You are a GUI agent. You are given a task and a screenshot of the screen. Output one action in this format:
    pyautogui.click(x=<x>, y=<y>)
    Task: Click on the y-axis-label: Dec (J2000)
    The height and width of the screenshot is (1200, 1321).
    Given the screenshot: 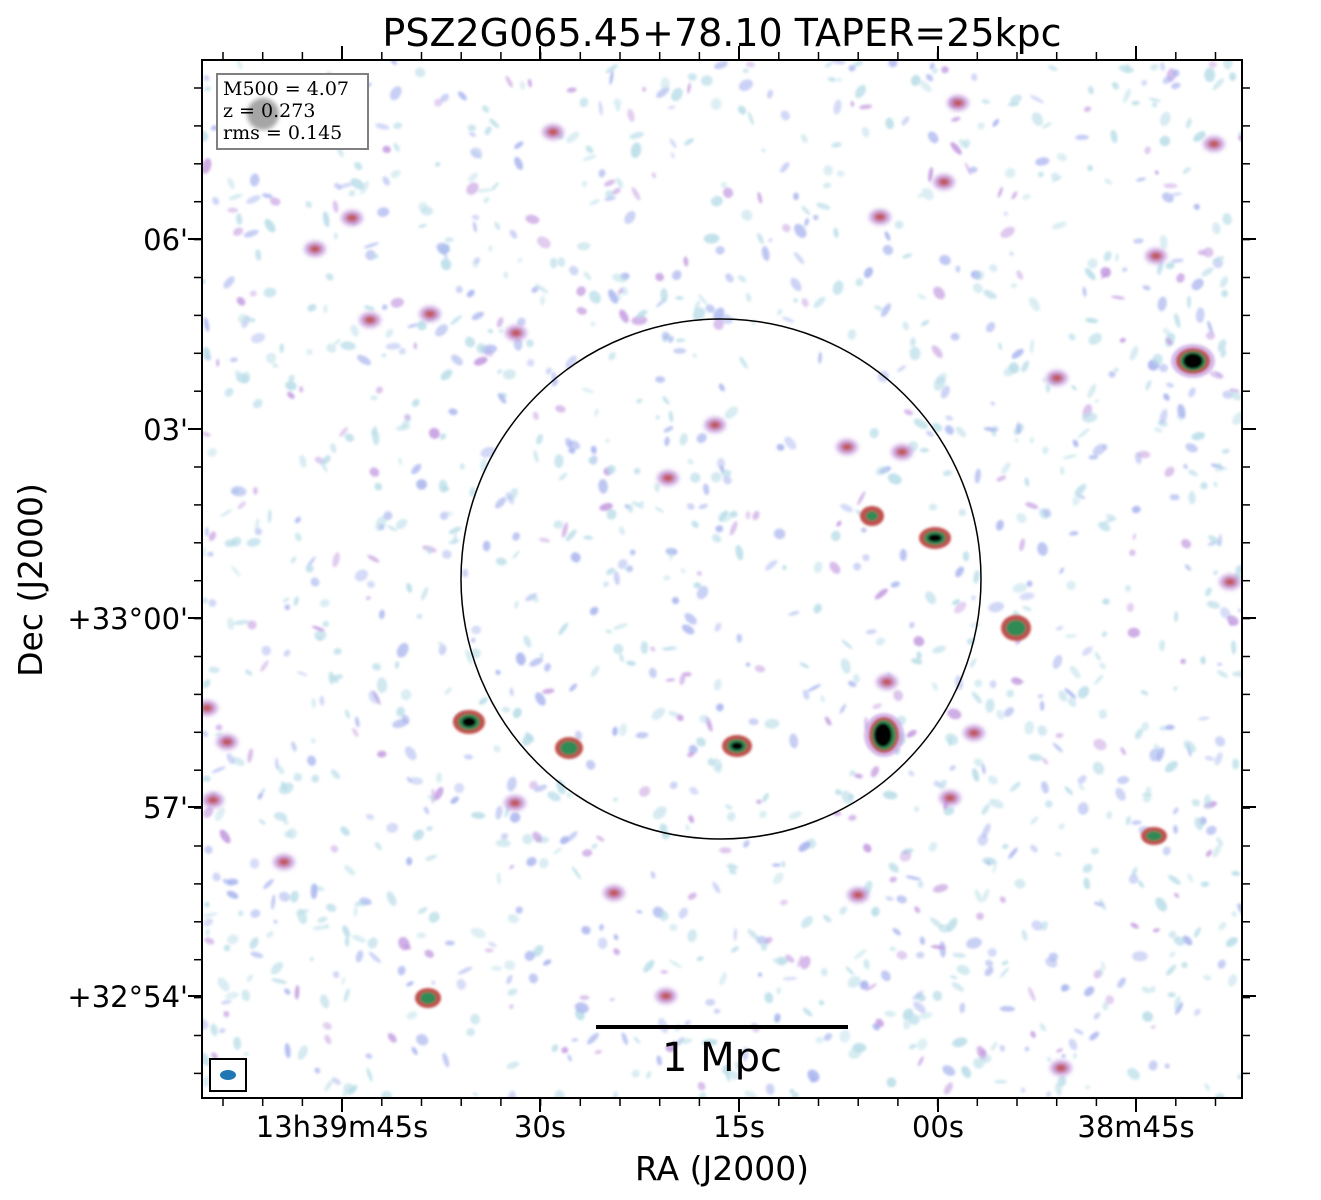 What is the action you would take?
    pyautogui.click(x=30, y=580)
    